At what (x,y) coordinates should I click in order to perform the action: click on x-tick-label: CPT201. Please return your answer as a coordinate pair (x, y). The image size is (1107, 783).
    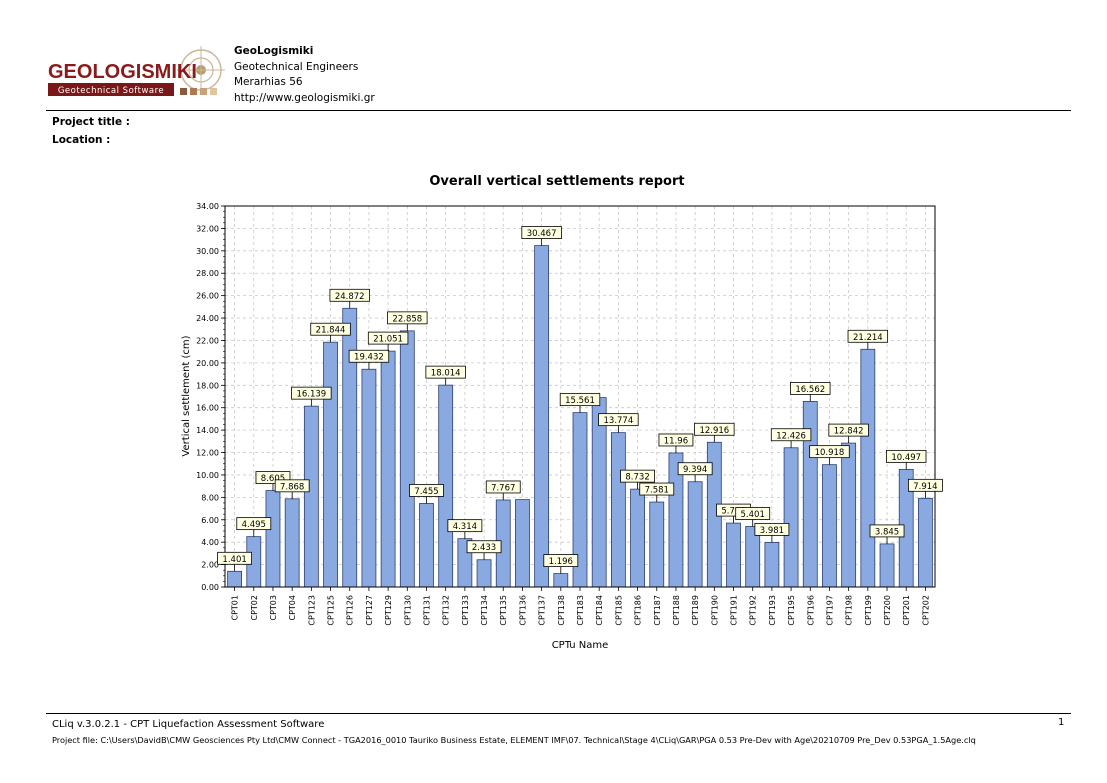
    Looking at the image, I should click on (906, 610).